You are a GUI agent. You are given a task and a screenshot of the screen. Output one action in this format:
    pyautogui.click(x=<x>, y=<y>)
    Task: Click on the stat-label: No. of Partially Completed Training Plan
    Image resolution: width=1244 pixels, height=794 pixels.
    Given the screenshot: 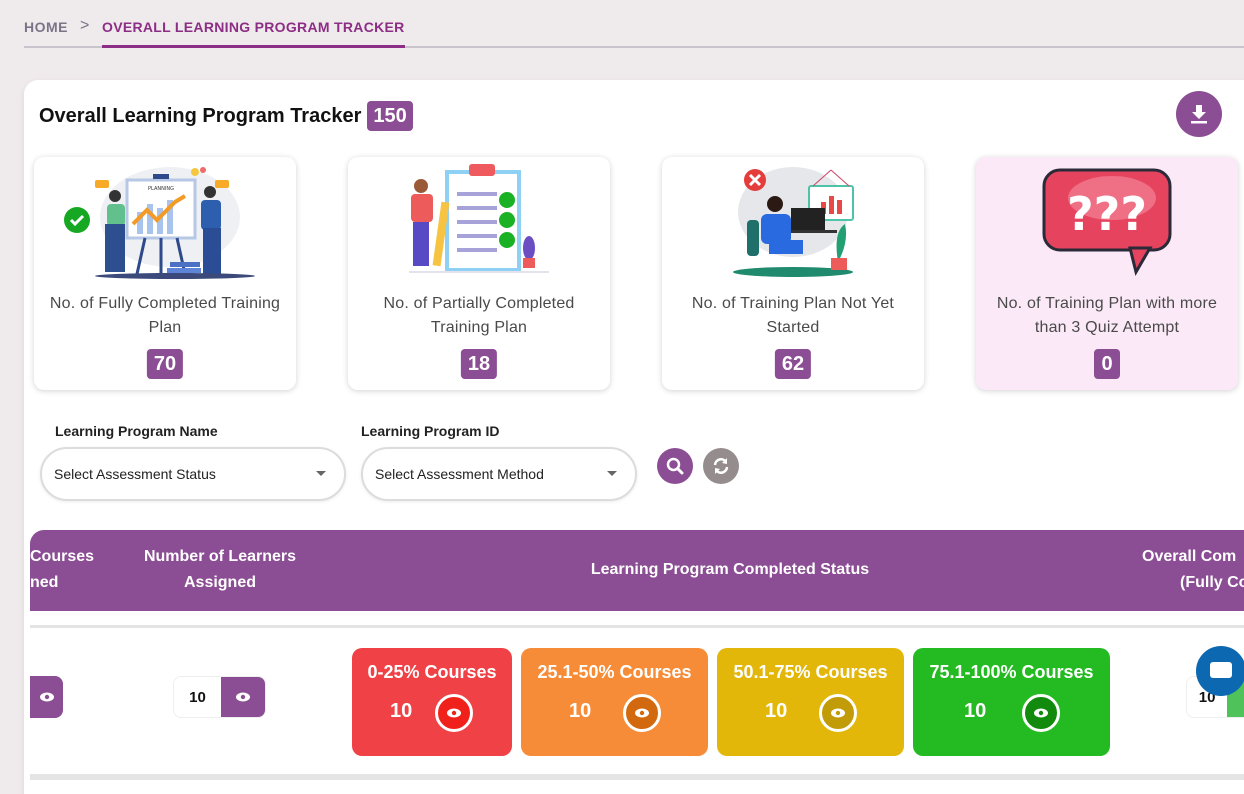 What is the action you would take?
    pyautogui.click(x=479, y=315)
    